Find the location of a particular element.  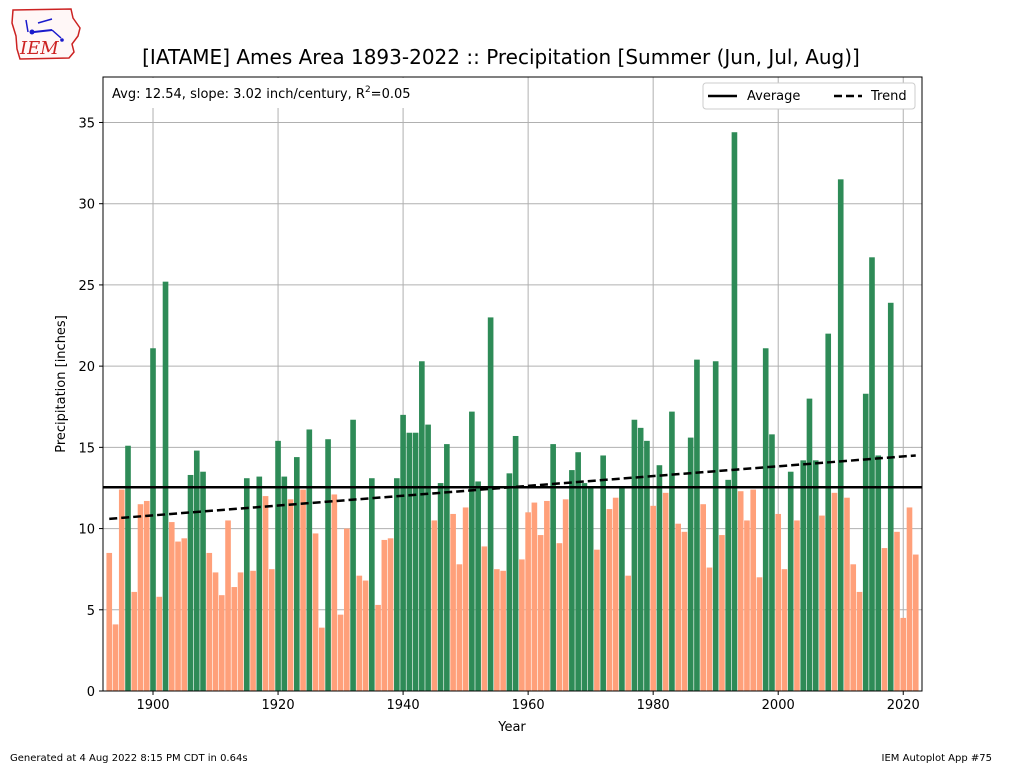

trend-line is located at coordinates (512, 487).